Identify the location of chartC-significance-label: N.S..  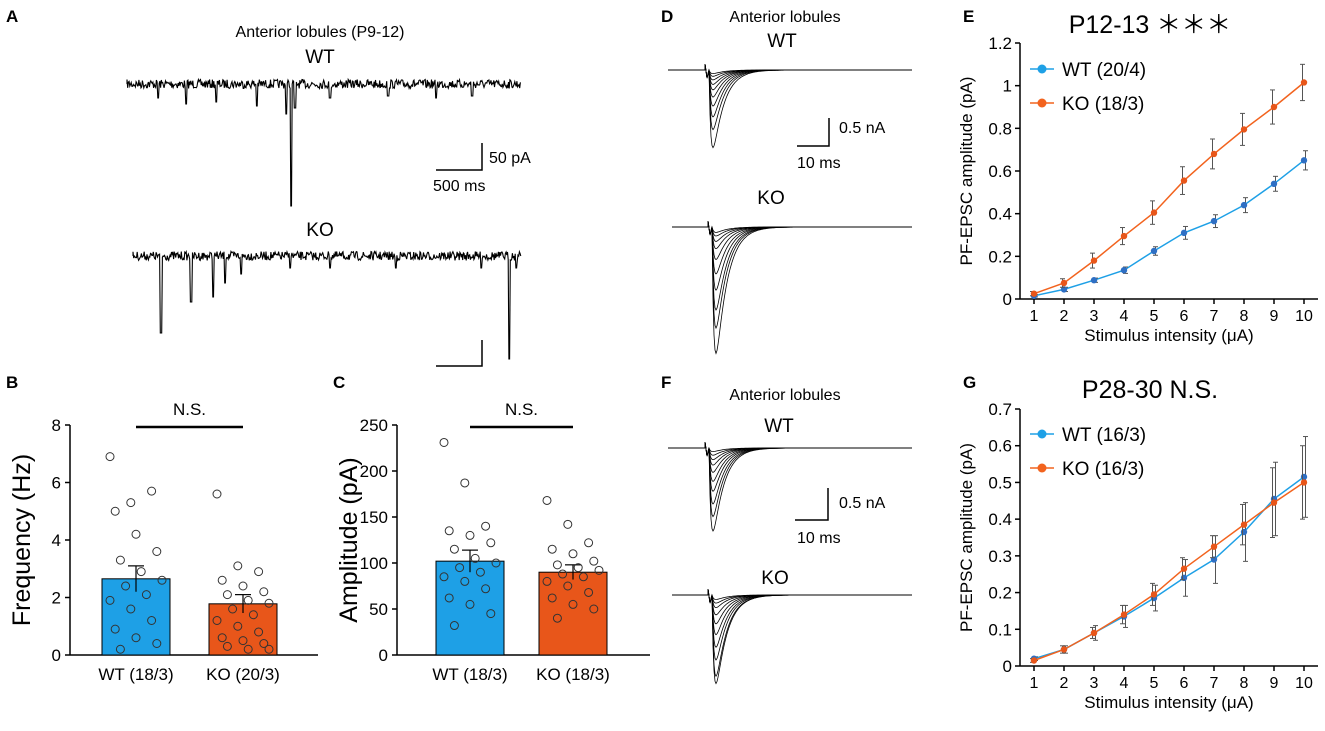
(521, 409).